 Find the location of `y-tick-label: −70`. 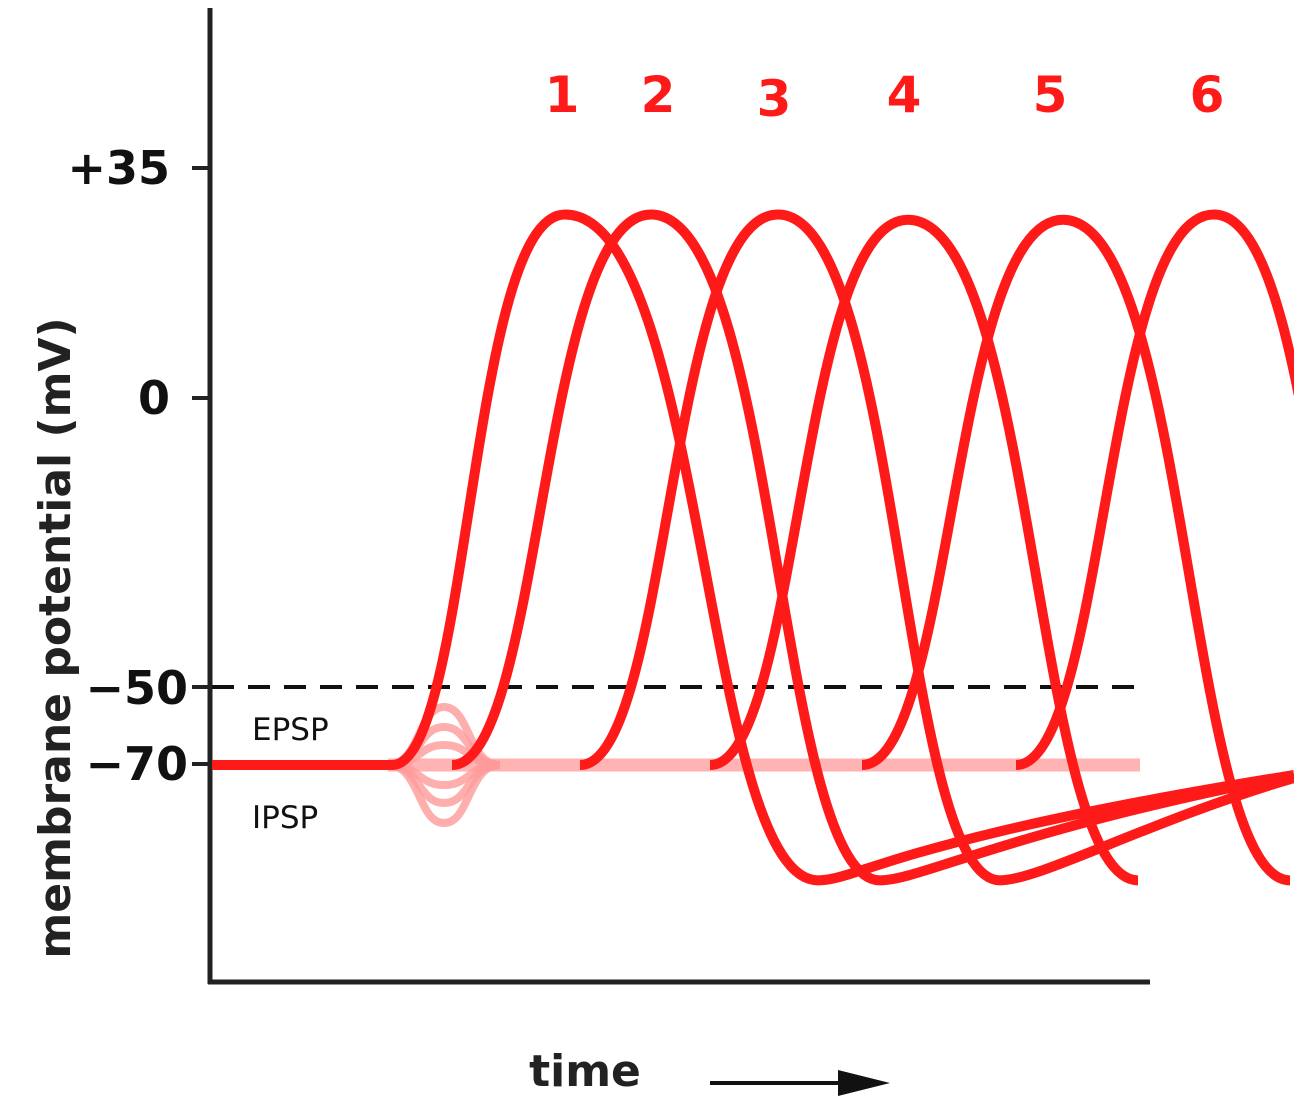

y-tick-label: −70 is located at coordinates (136, 764).